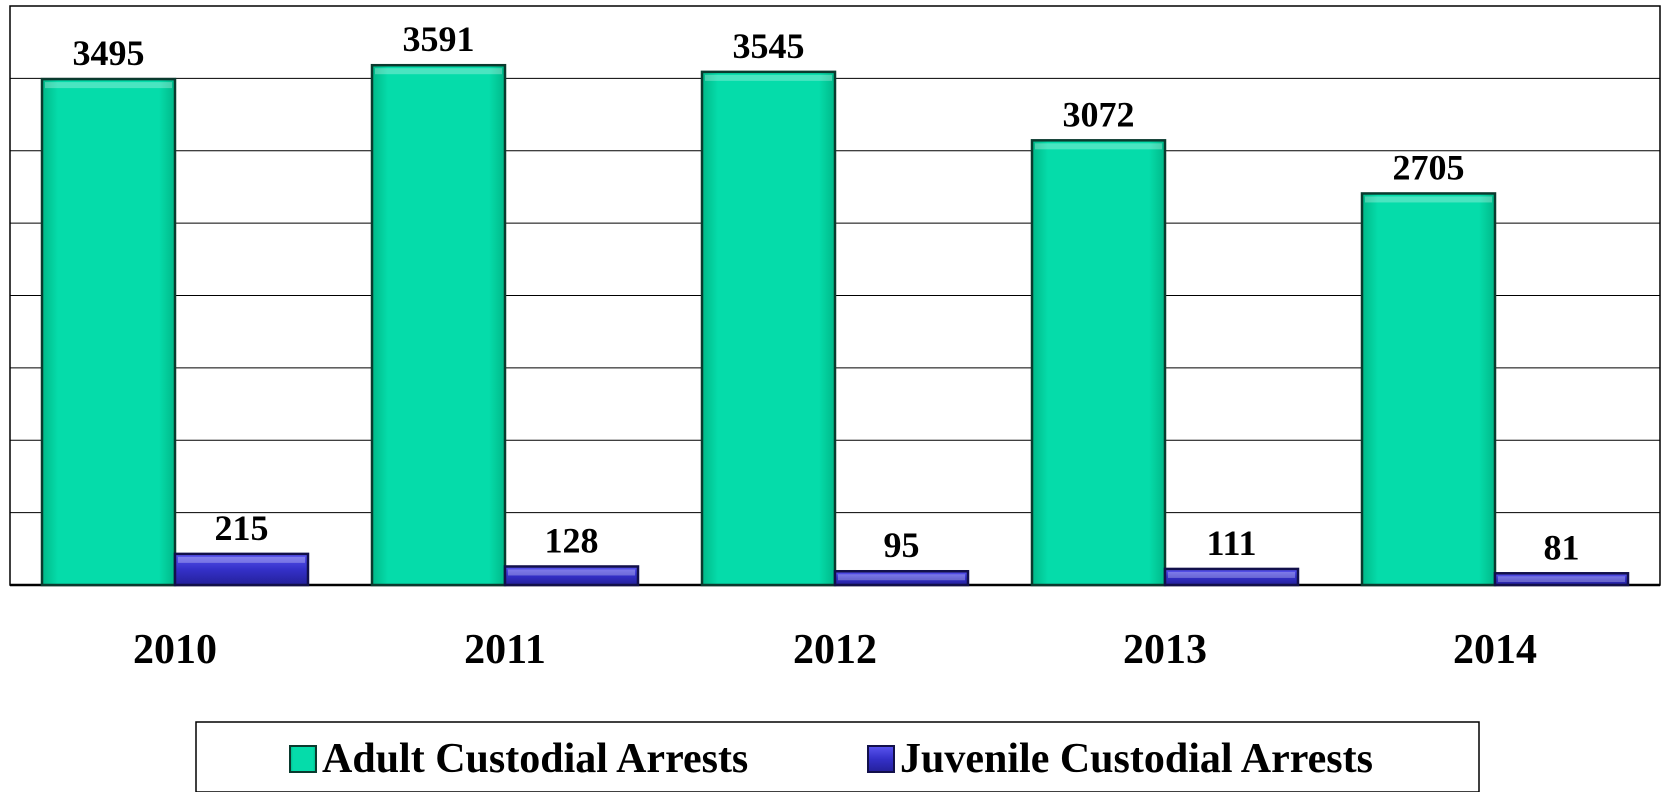 This screenshot has width=1670, height=792. I want to click on legend-swatch-juvenile-custodial-arrests, so click(881, 759).